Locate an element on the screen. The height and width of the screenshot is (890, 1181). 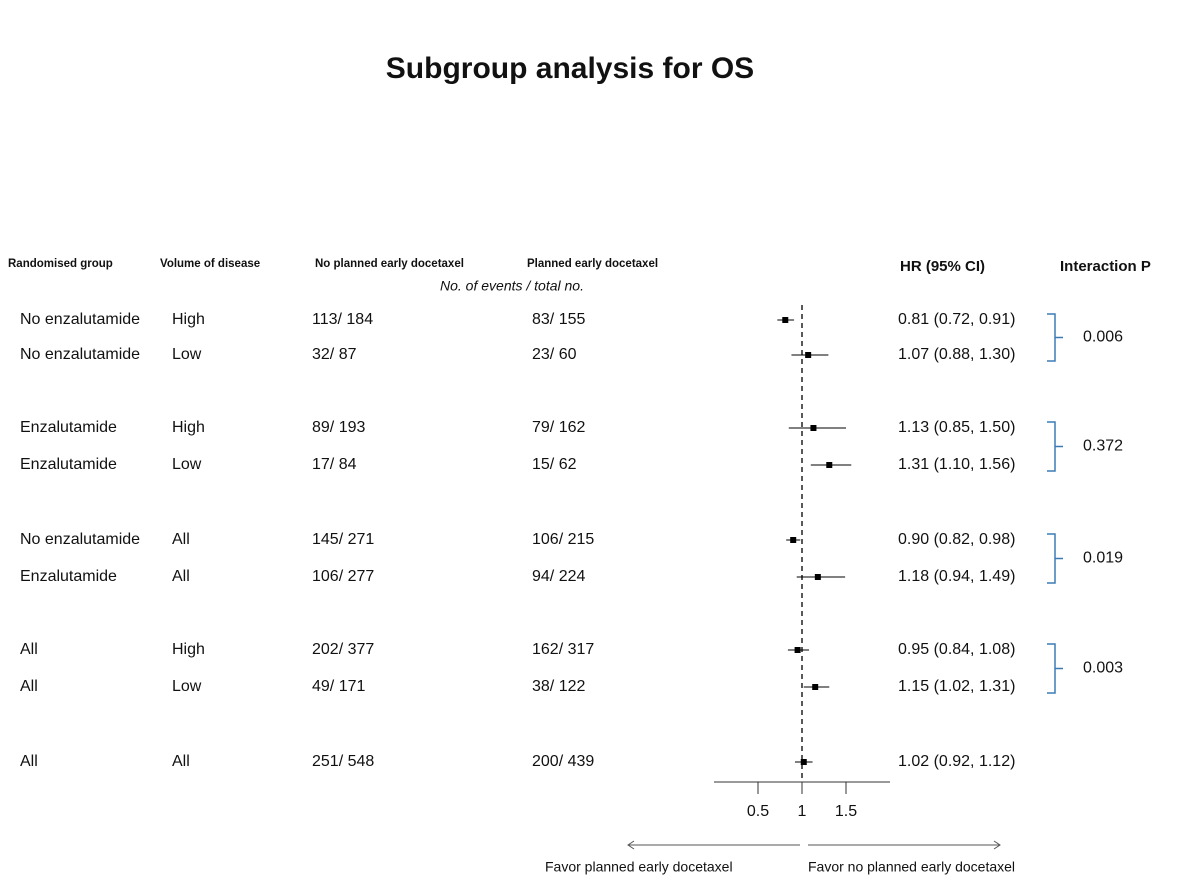
planned-count: 15/ 62 is located at coordinates (554, 464).